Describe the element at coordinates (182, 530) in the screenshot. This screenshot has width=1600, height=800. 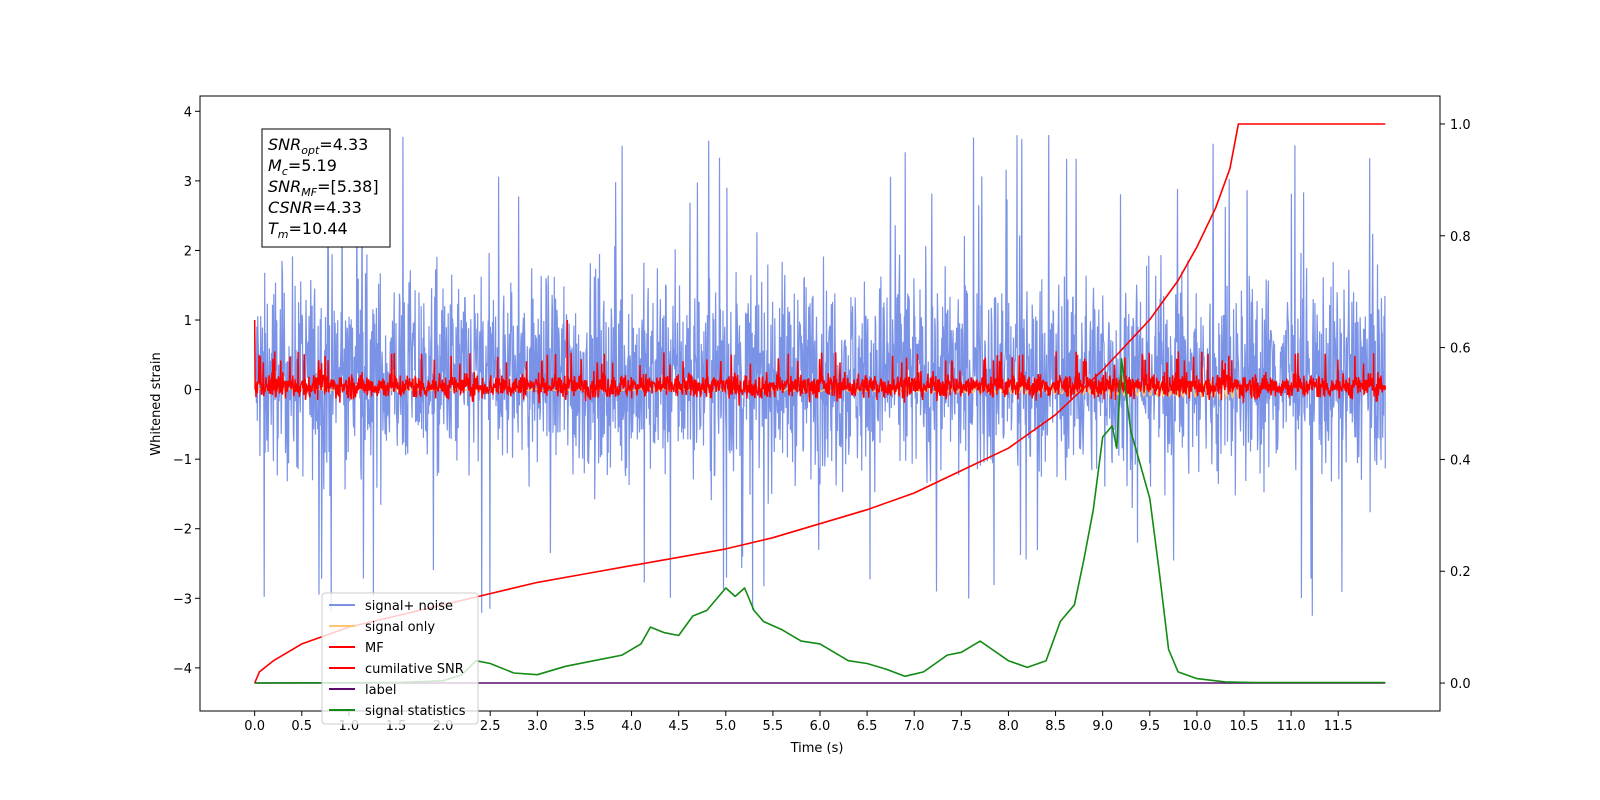
I see `y-tick-label: −2` at that location.